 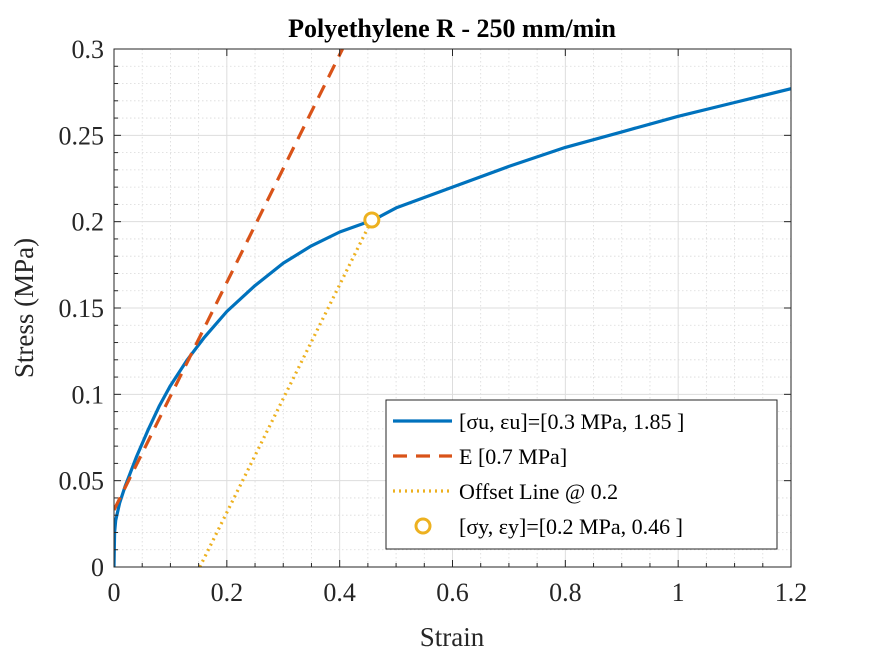 I want to click on legend-entry: E [0.7 MPa], so click(x=480, y=456).